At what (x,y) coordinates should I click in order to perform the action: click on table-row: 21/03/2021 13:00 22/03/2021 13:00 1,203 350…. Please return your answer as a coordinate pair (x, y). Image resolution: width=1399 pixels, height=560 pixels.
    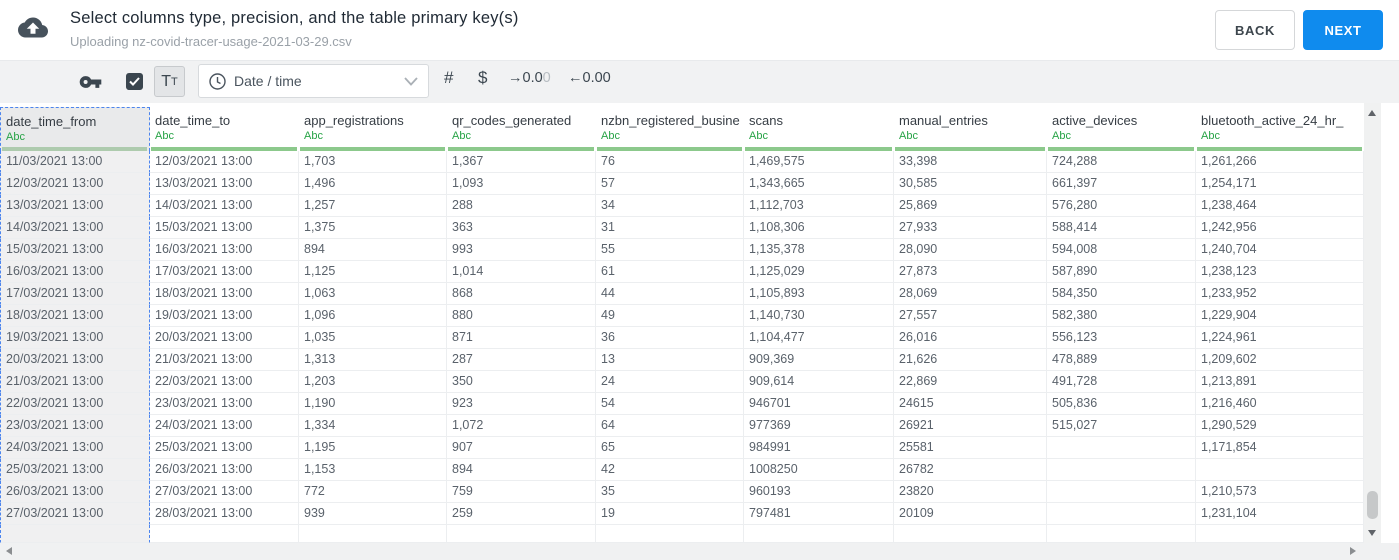
    Looking at the image, I should click on (682, 382).